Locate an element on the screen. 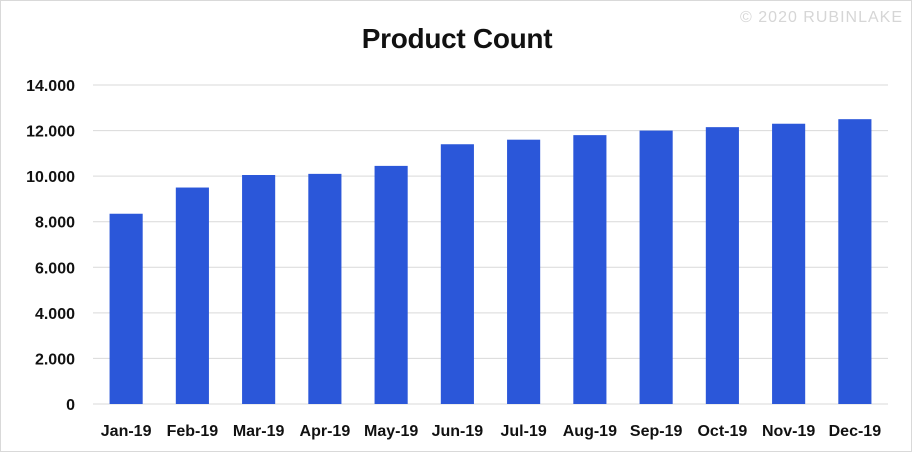 Image resolution: width=912 pixels, height=452 pixels. watermark-text: © 2020 RUBINLAKE is located at coordinates (821, 17).